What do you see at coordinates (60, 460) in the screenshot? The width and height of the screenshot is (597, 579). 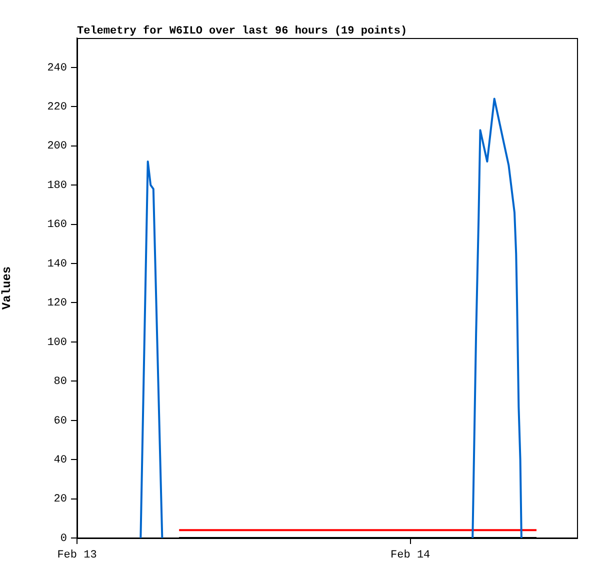 I see `y-tick-label: 40` at bounding box center [60, 460].